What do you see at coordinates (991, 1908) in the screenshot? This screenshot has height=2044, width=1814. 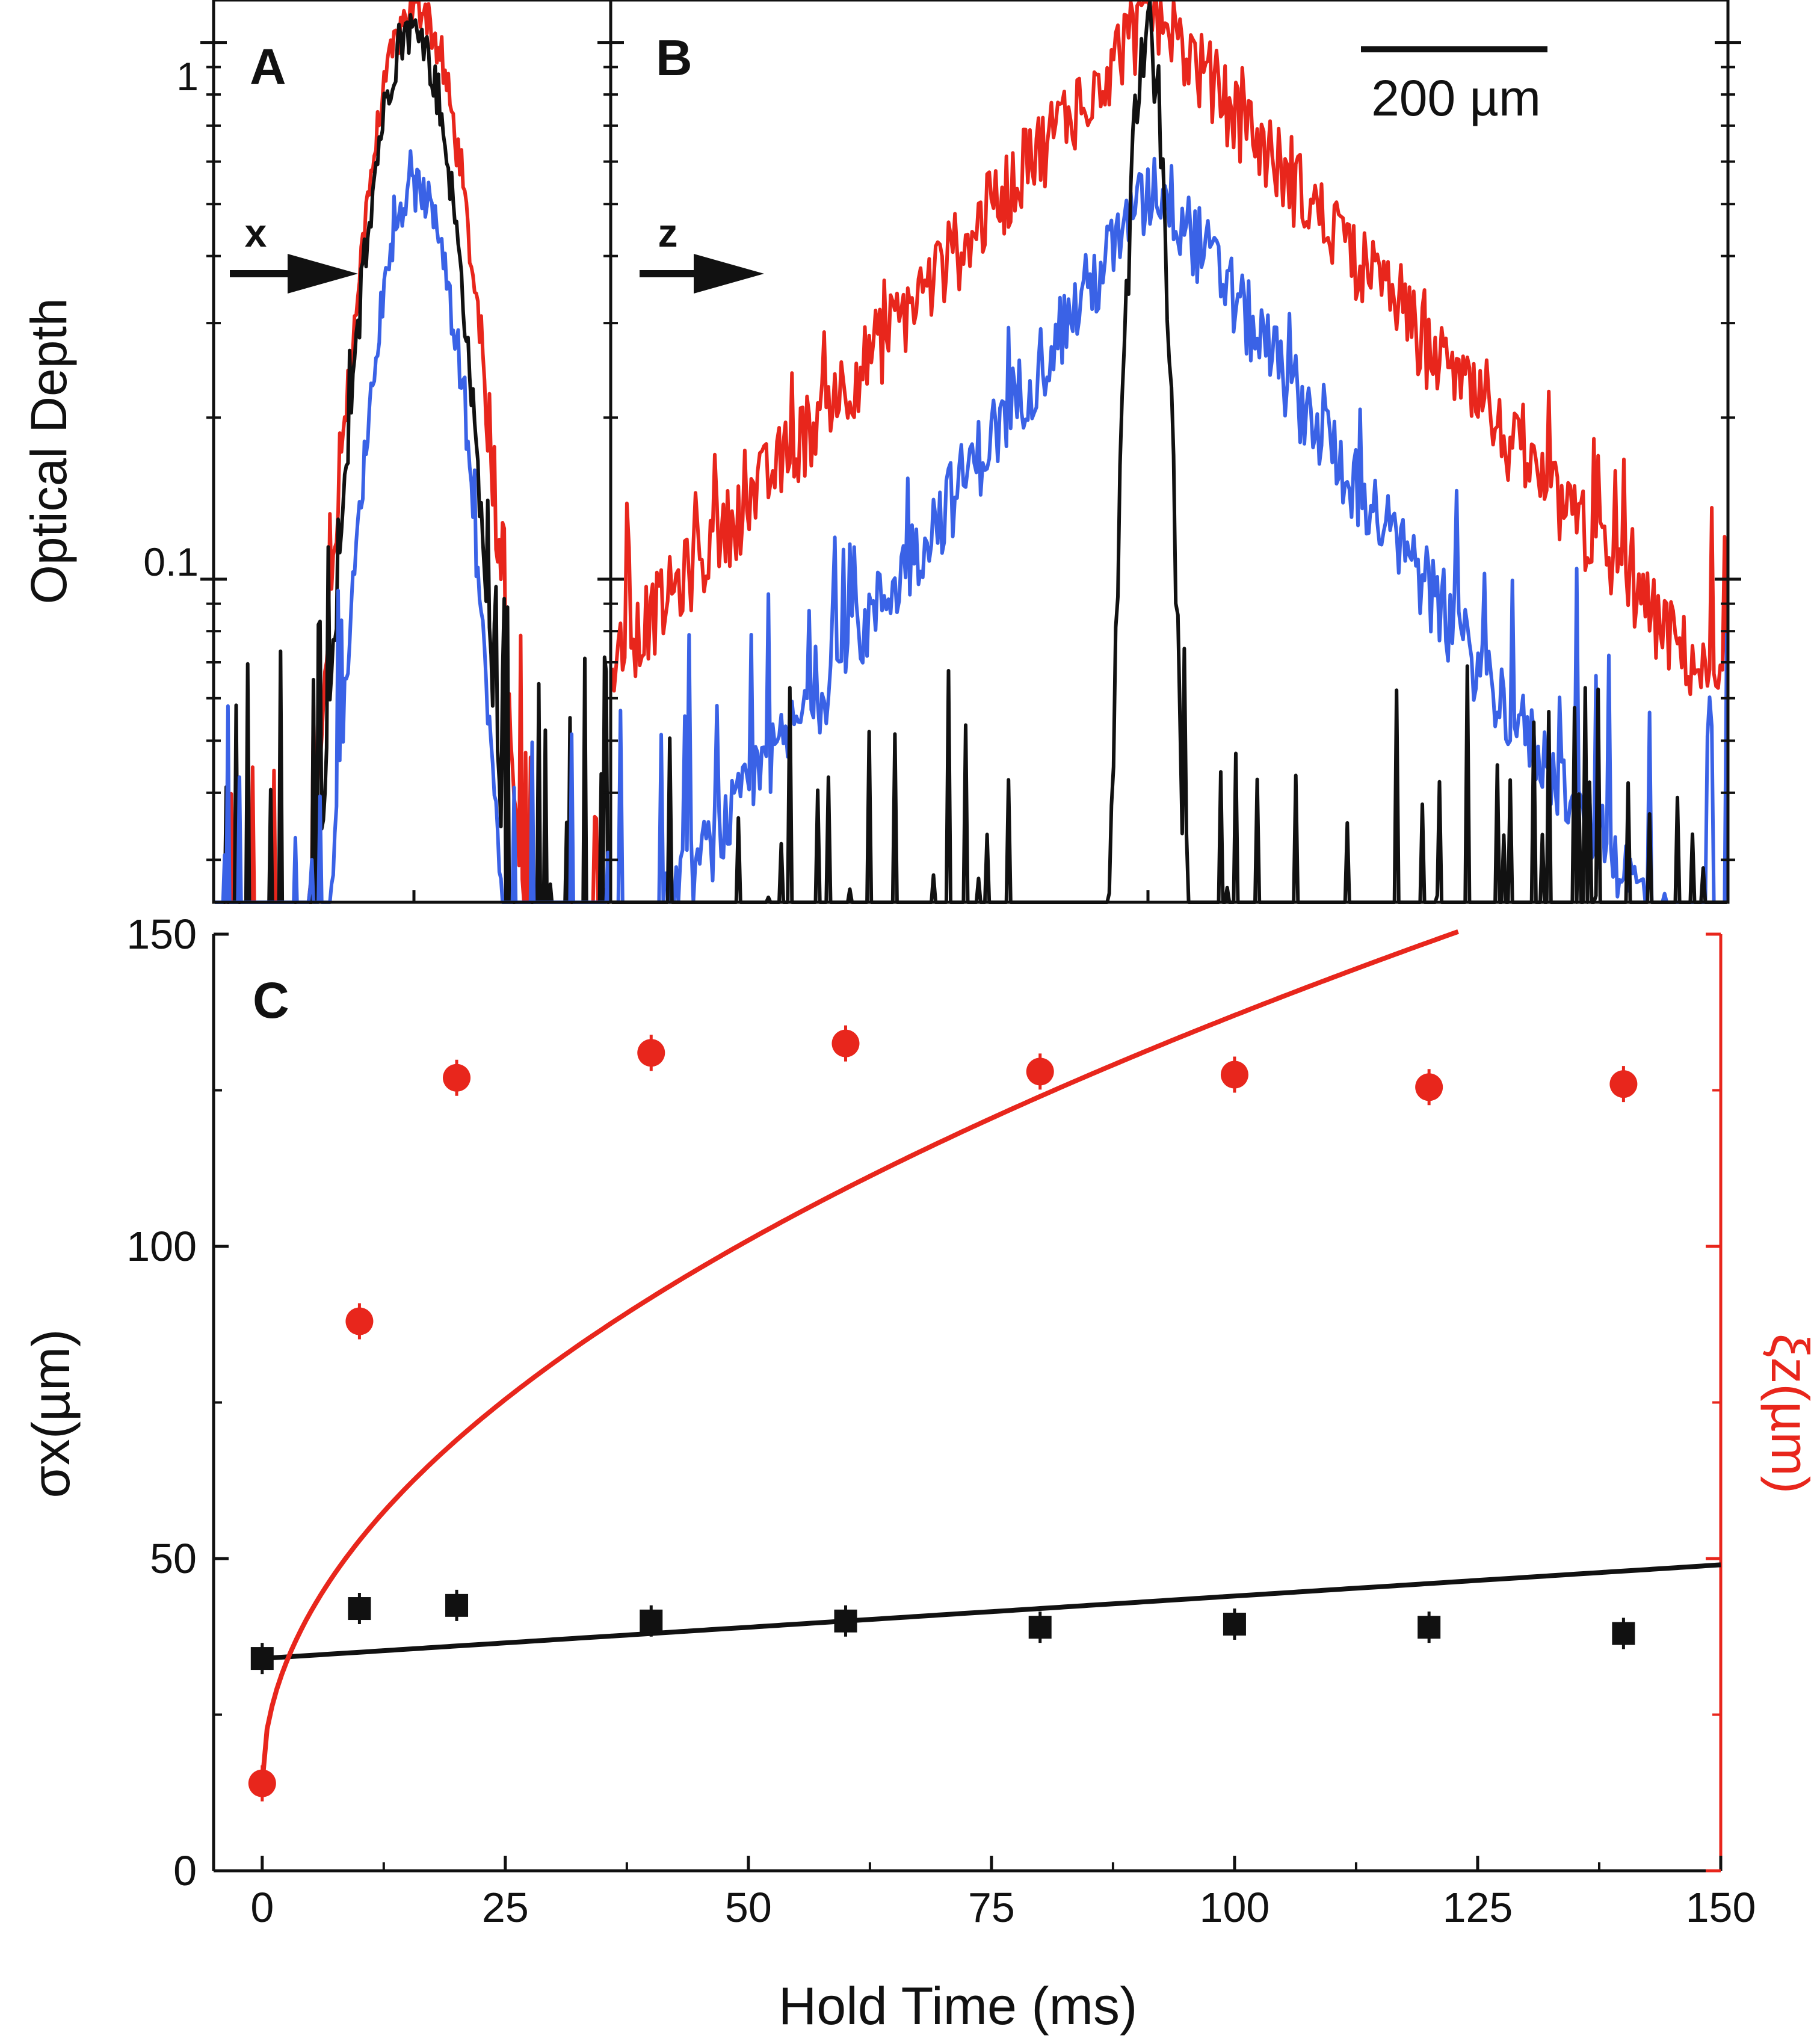 I see `x-tick-label: 75` at bounding box center [991, 1908].